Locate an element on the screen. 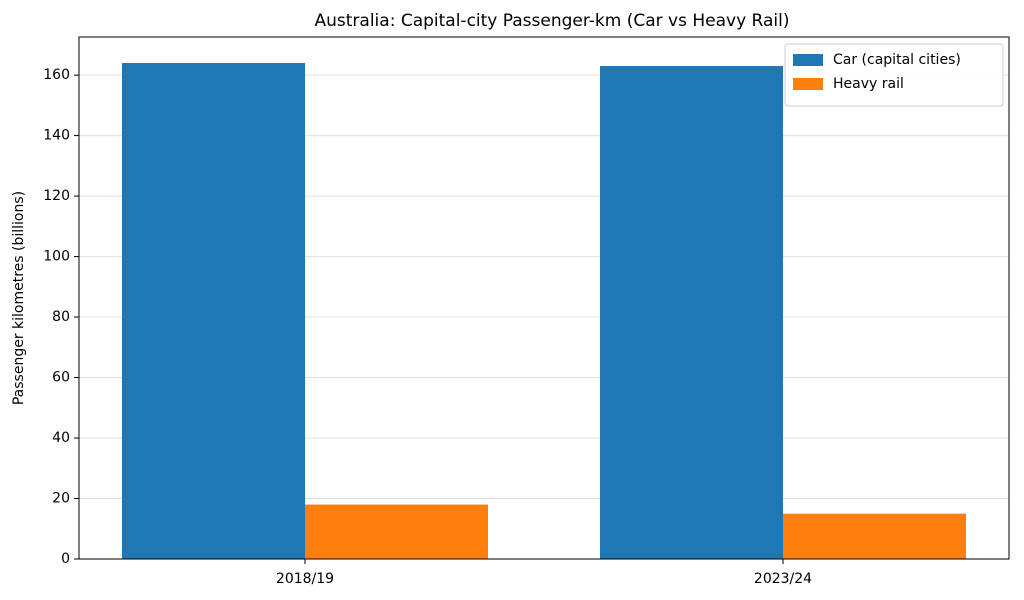  y-tick-label: 100 is located at coordinates (56, 257).